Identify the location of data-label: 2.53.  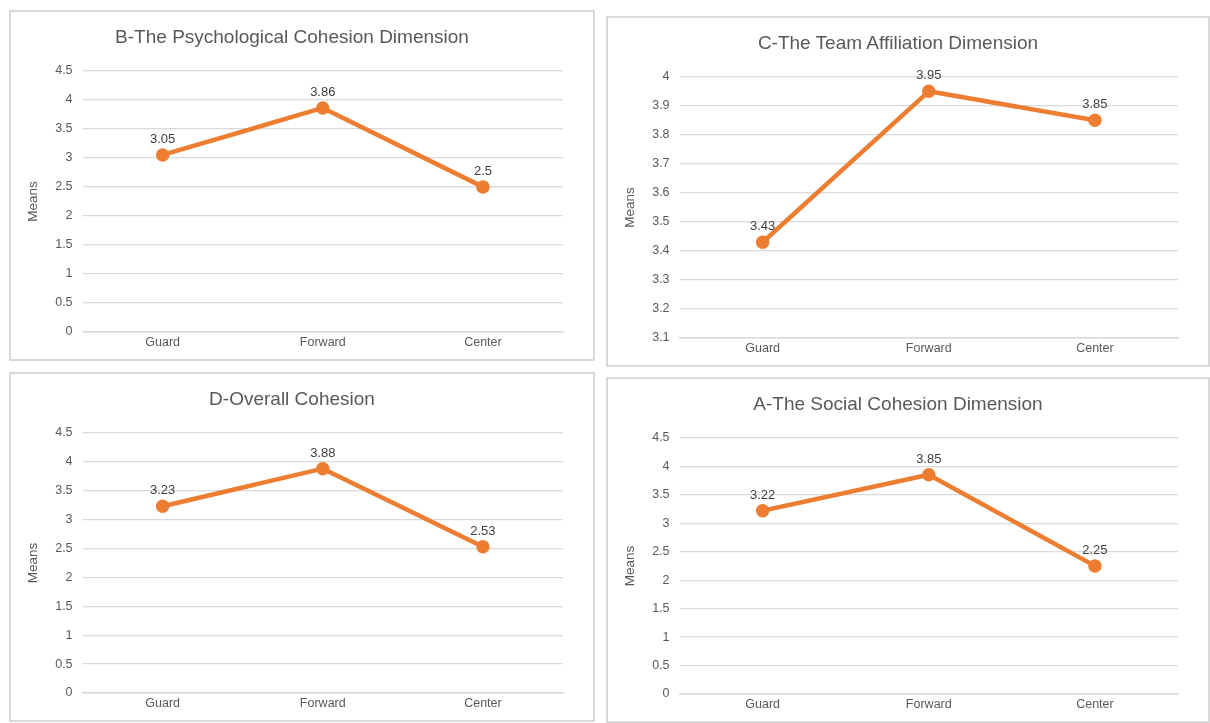
(483, 530).